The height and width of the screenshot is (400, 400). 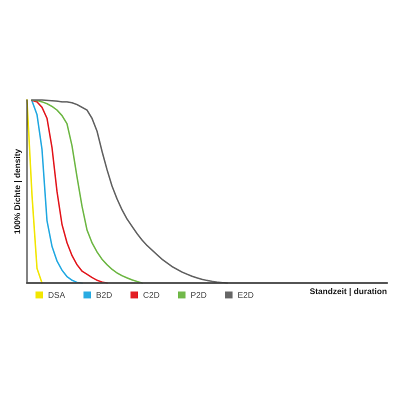 What do you see at coordinates (246, 295) in the screenshot?
I see `legend-label: E2D` at bounding box center [246, 295].